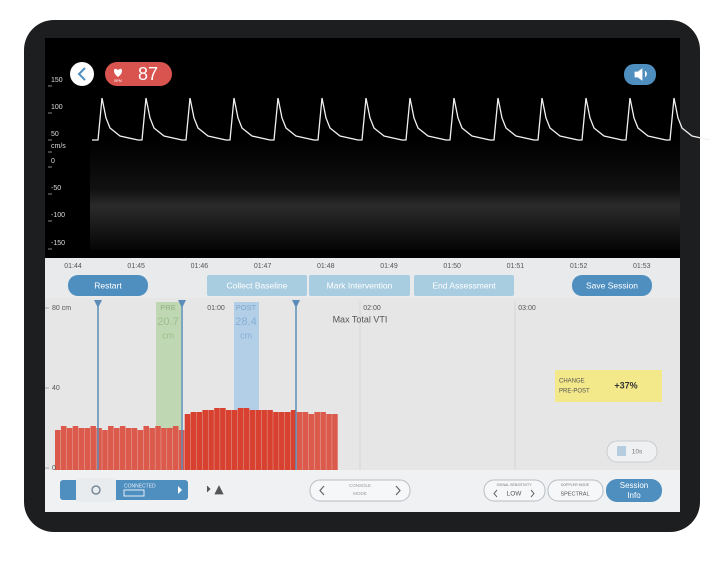 The width and height of the screenshot is (726, 569). I want to click on bluetooth-warning, so click(215, 490).